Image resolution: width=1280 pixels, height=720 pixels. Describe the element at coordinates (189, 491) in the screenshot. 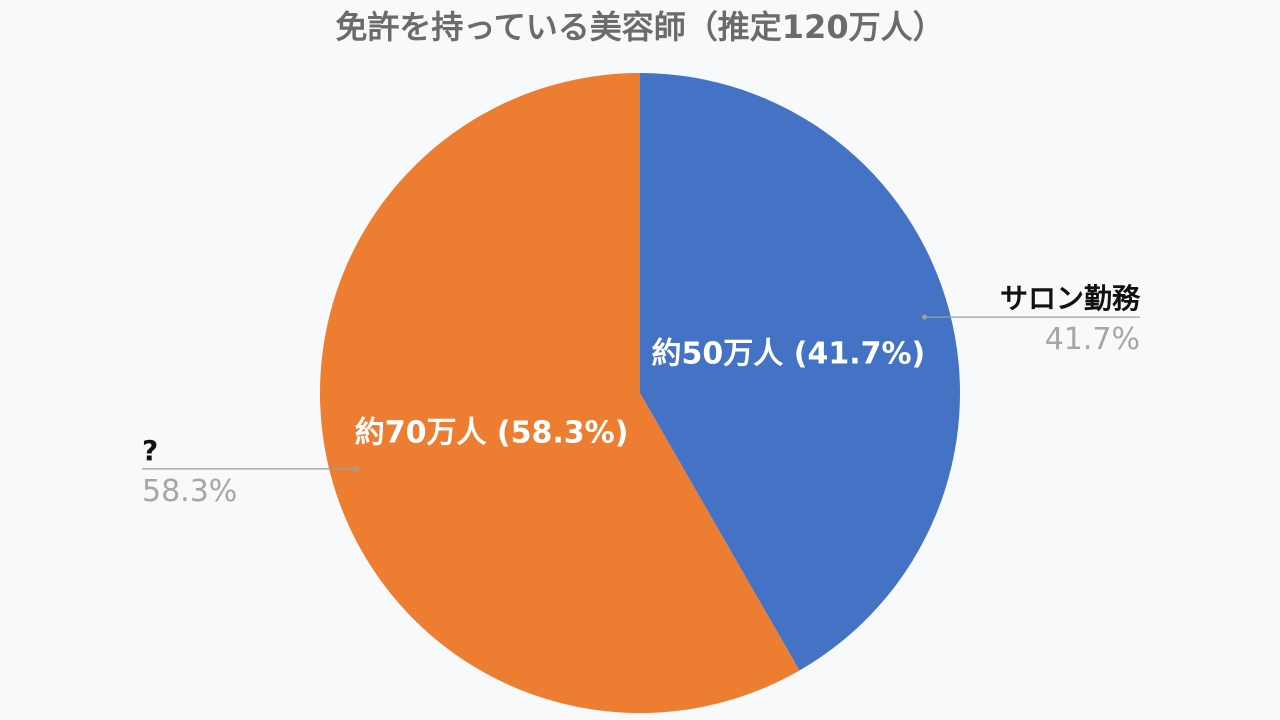

I see `callout-percent-slice-2: 58.3%` at that location.